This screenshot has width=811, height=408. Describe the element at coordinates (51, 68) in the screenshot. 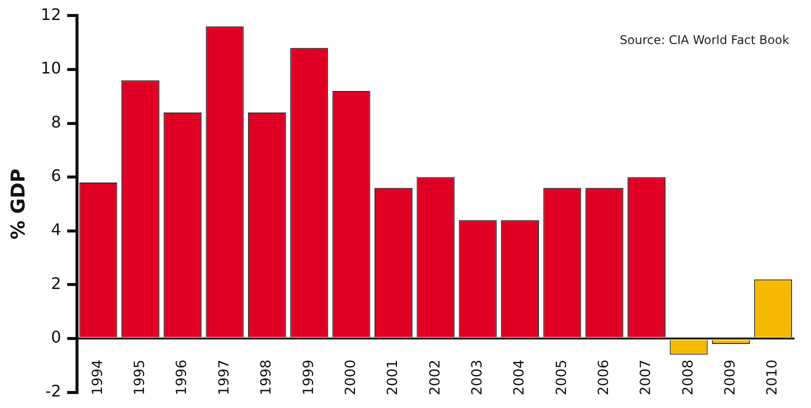

I see `y-tick-label: 10` at that location.